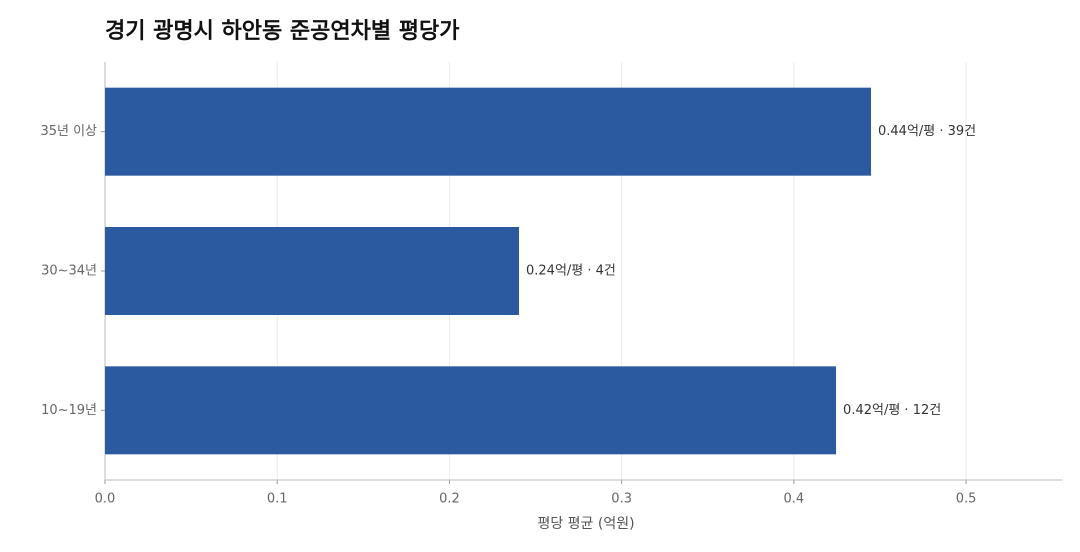  Describe the element at coordinates (571, 271) in the screenshot. I see `value-label: 0.24억/평 · 4건` at that location.